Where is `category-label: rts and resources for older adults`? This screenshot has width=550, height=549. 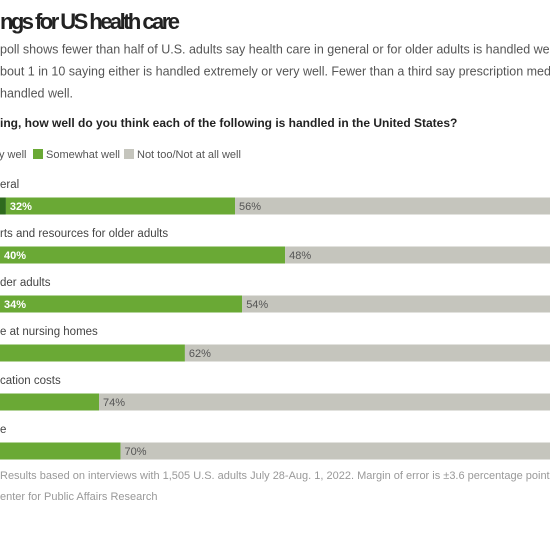
category-label: rts and resources for older adults is located at coordinates (84, 234).